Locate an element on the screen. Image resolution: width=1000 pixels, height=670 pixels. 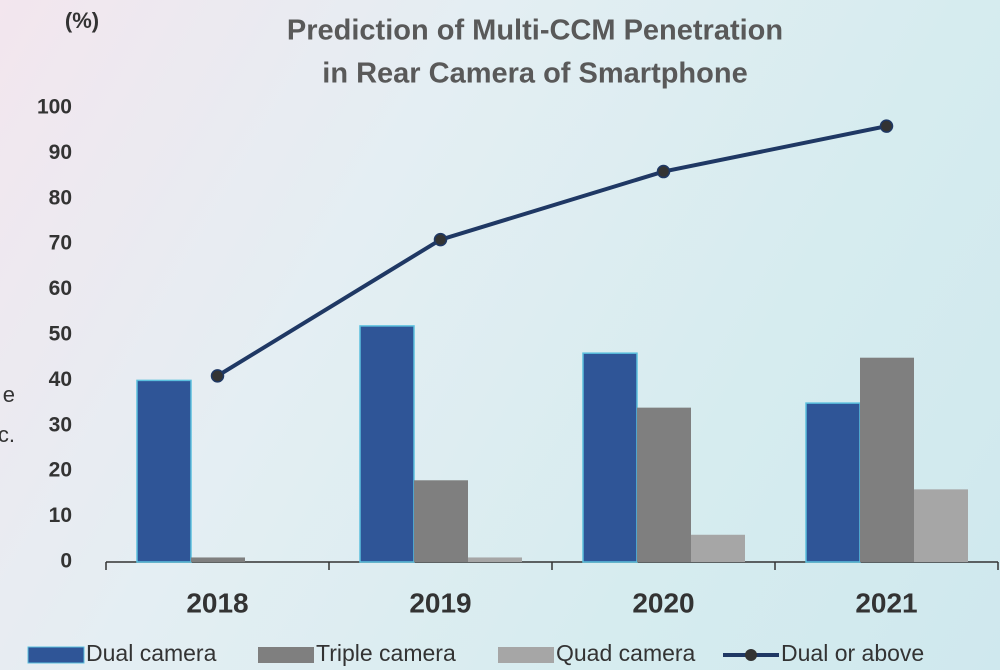
y-tick-label: 70 is located at coordinates (60, 243).